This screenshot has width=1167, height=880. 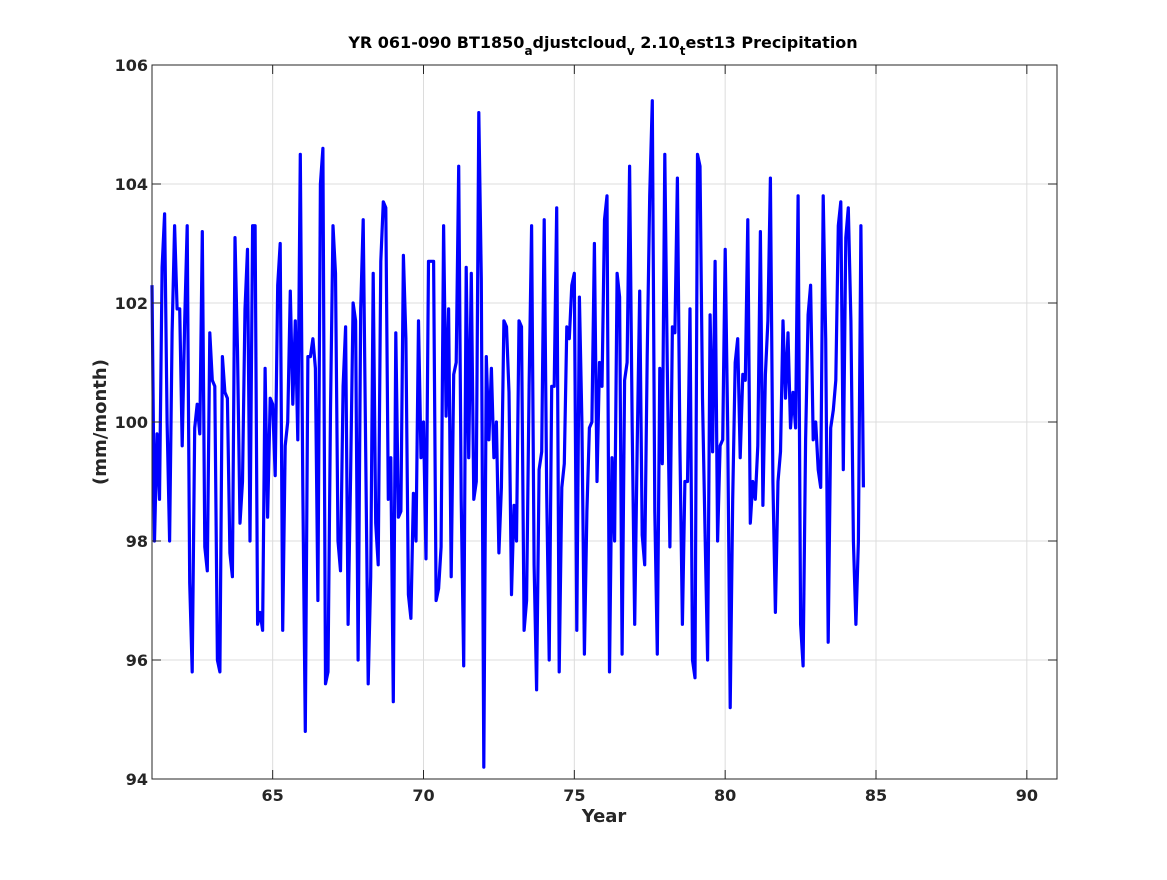 I want to click on title-part-d: est13 Precipitation, so click(x=771, y=42).